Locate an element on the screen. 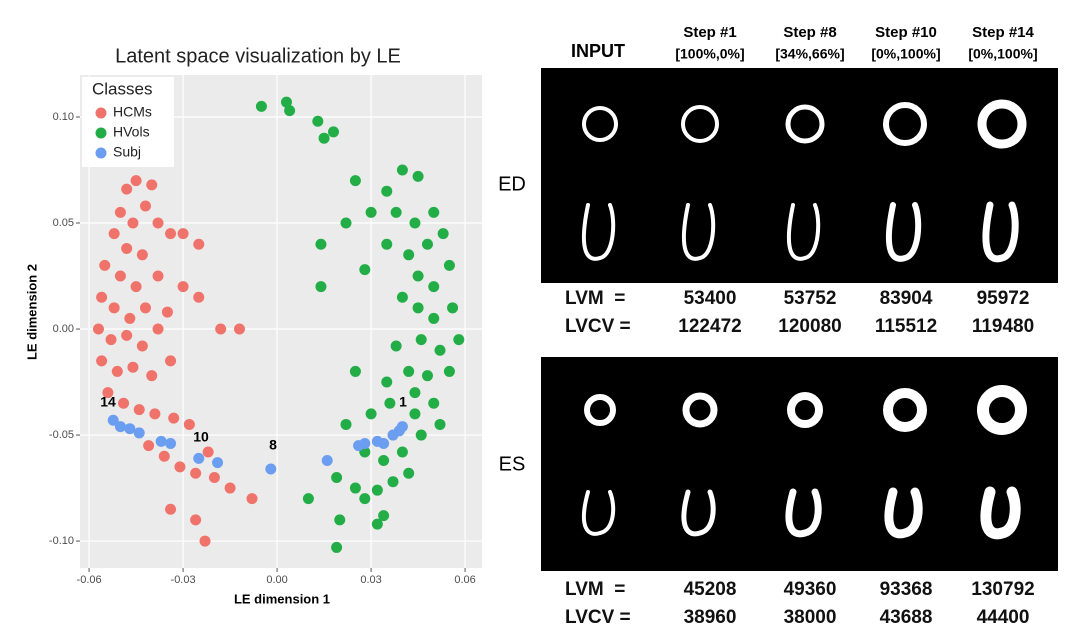 The height and width of the screenshot is (635, 1080). phase-label: ES is located at coordinates (512, 464).